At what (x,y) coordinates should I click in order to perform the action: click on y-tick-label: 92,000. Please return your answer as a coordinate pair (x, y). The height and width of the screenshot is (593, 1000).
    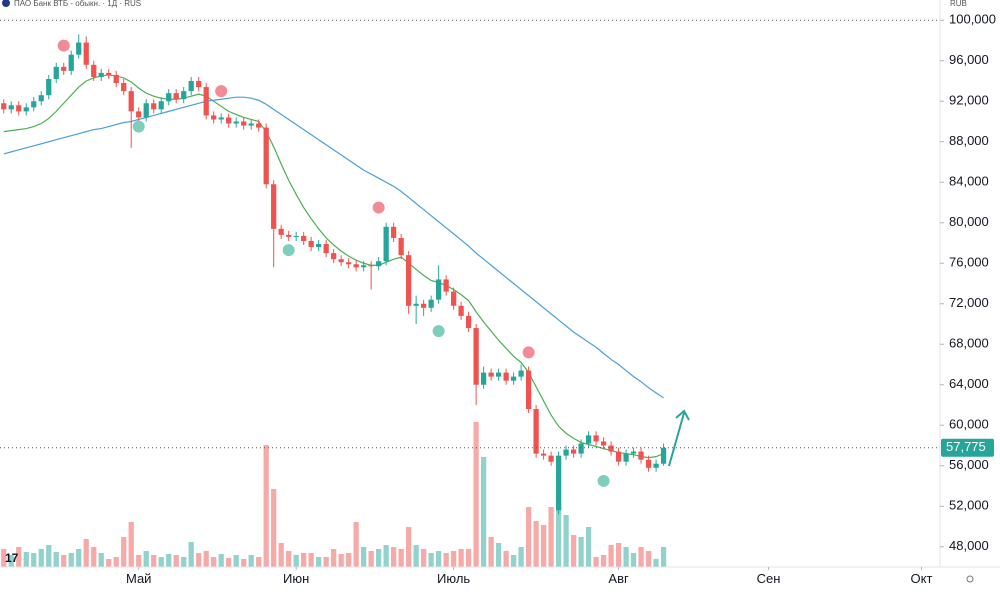
    Looking at the image, I should click on (969, 100).